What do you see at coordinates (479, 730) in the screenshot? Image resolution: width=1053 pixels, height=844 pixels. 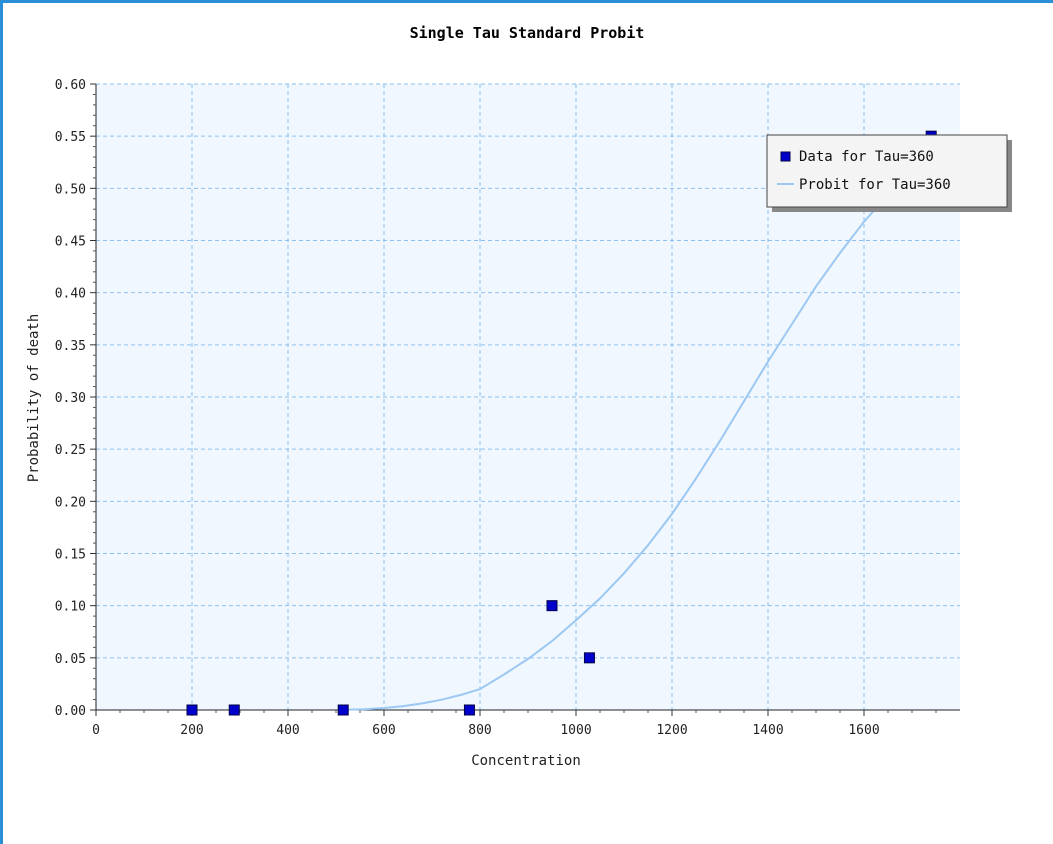 I see `x-tick-label: 800` at bounding box center [479, 730].